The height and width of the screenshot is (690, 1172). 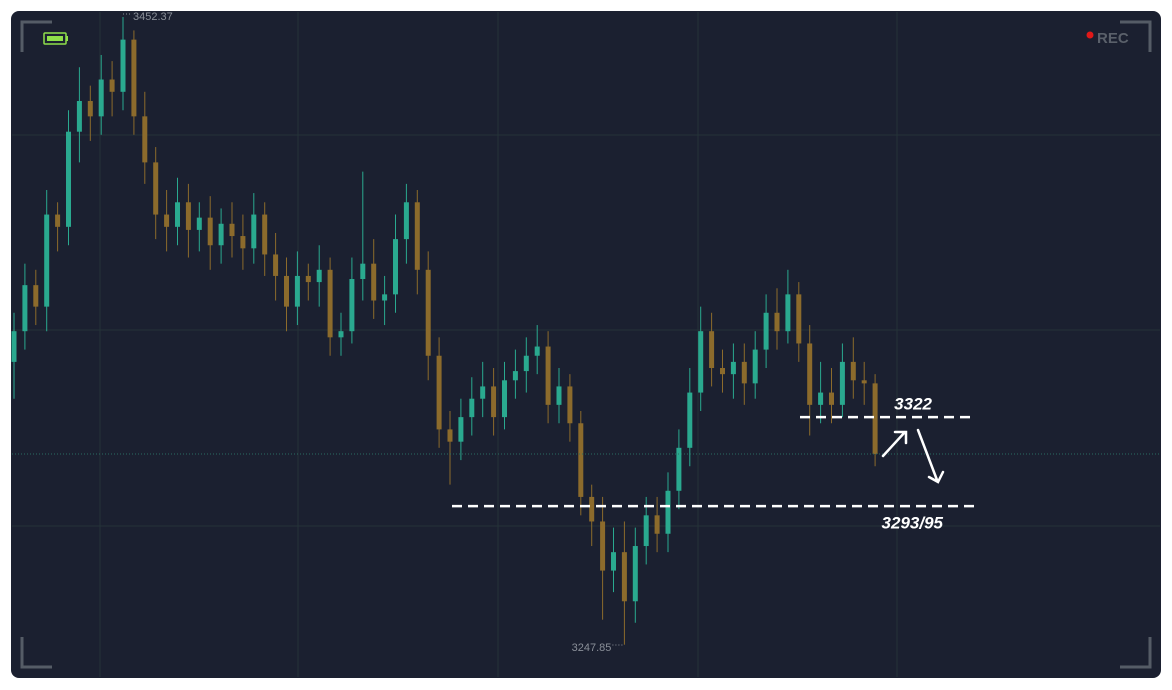 I want to click on down-arrow, so click(x=930, y=456).